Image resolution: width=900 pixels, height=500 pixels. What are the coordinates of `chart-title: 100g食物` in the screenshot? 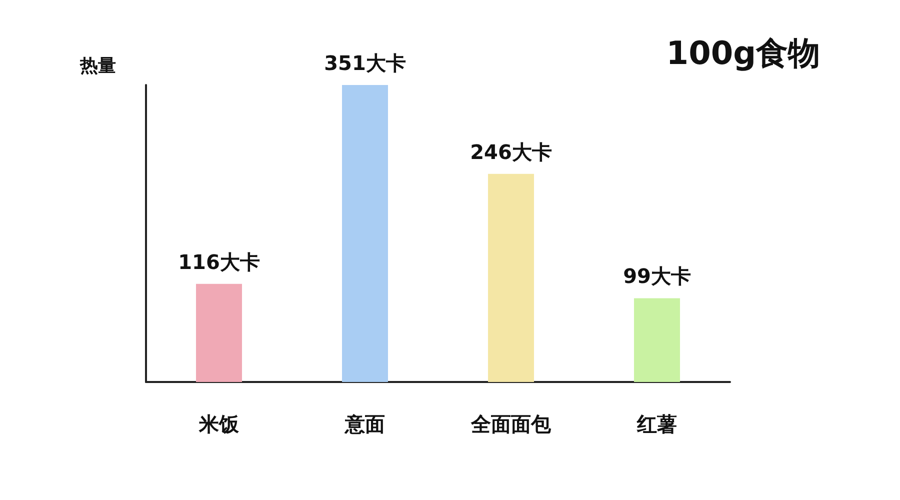 It's located at (743, 53).